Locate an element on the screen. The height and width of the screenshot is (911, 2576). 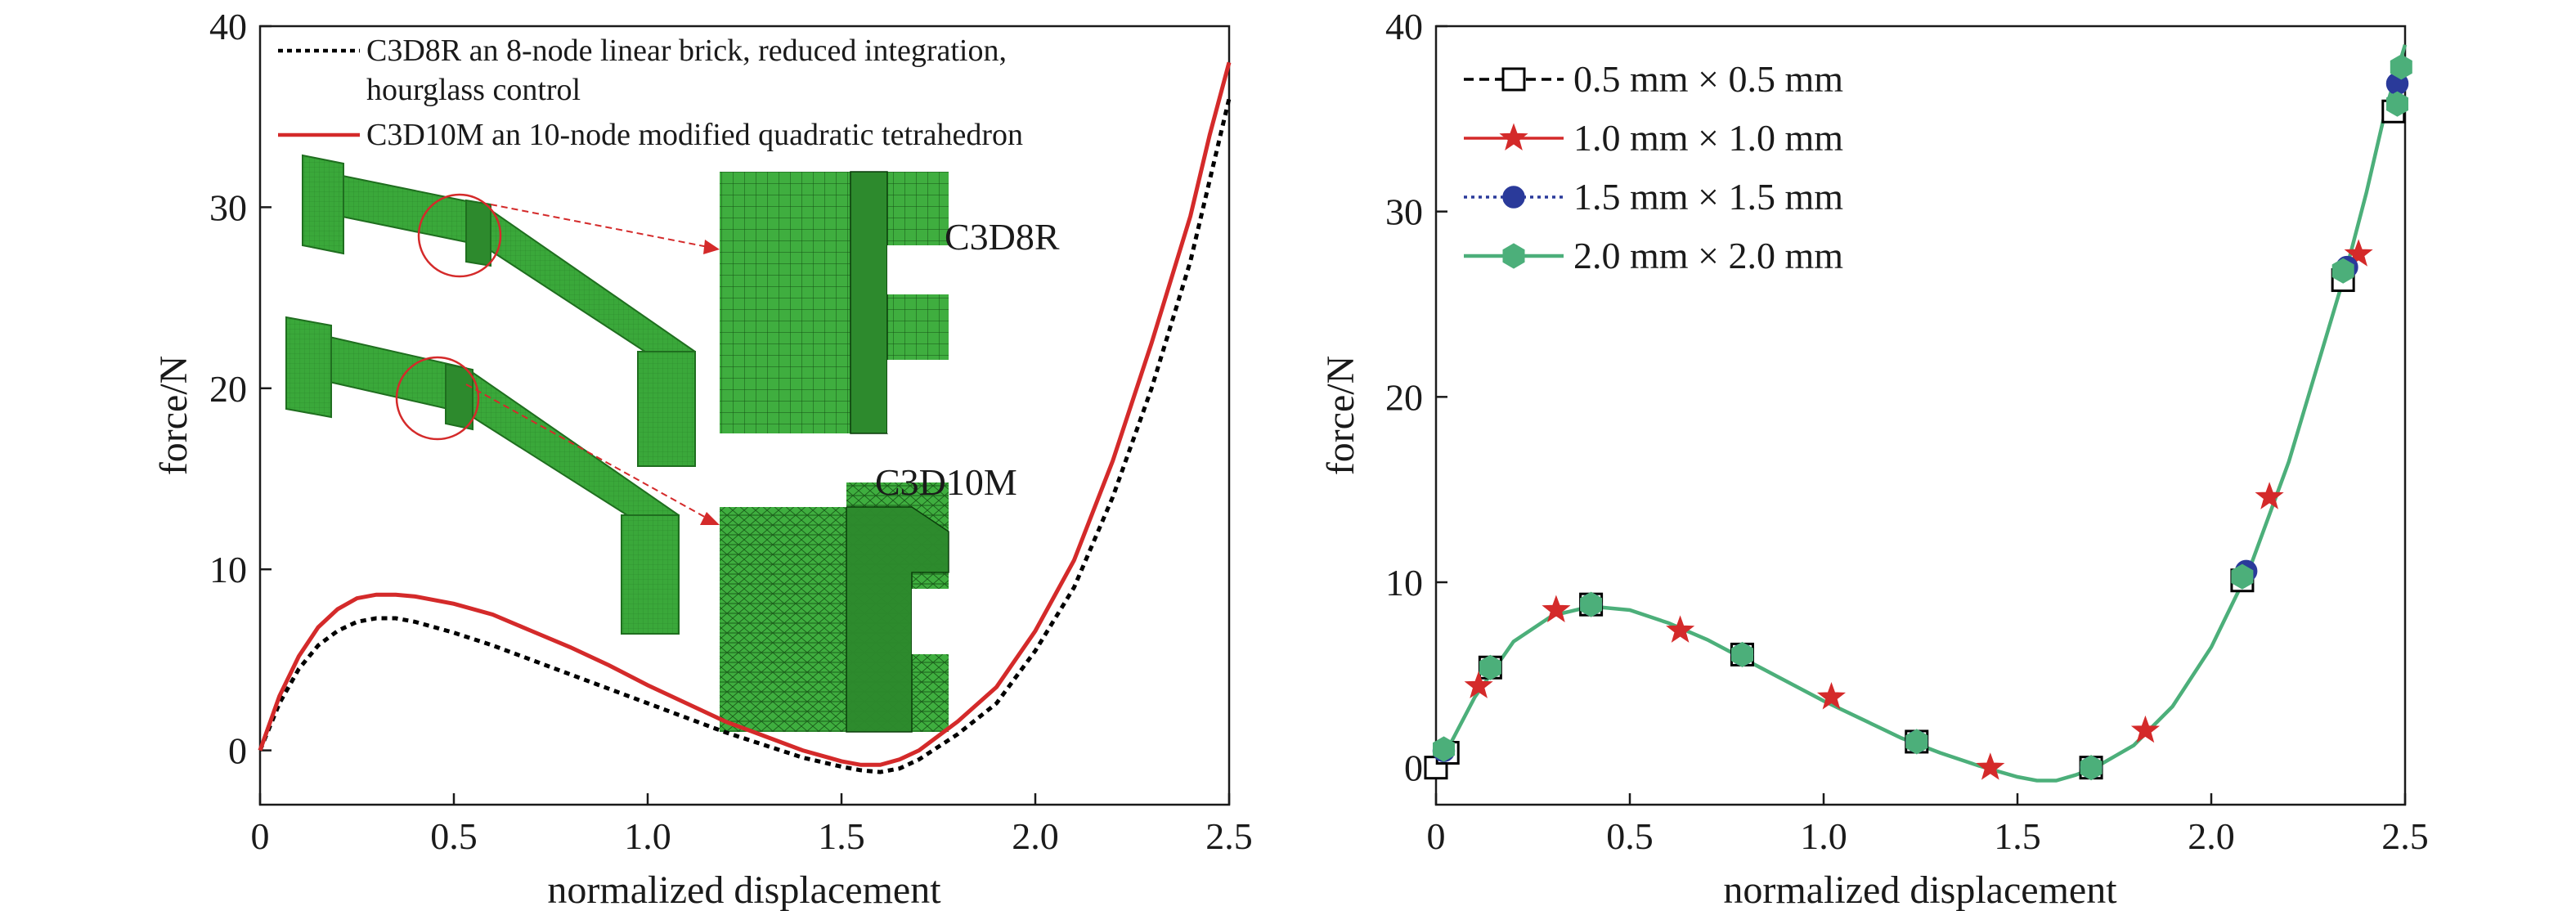
right-x-tick-label: 2.0 is located at coordinates (2212, 836).